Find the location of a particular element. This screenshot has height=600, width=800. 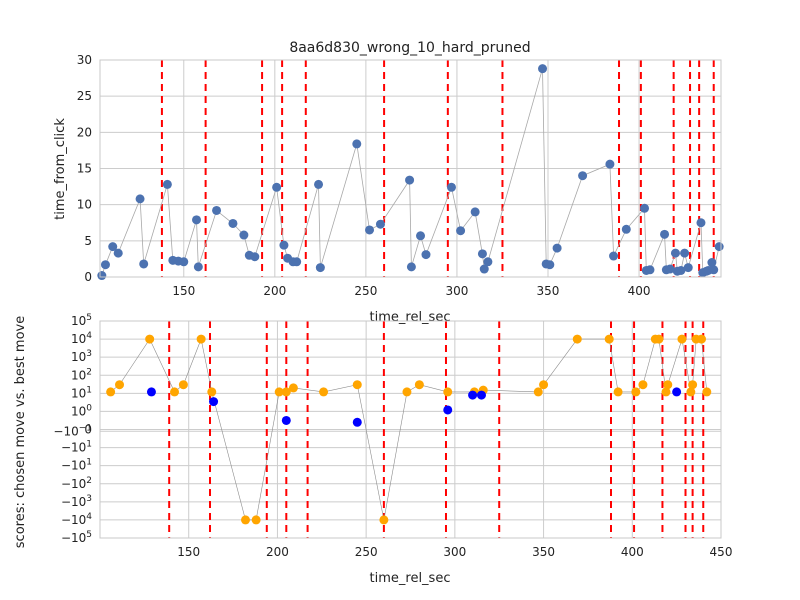

y-tick-label: 10⁵ is located at coordinates (81, 320).